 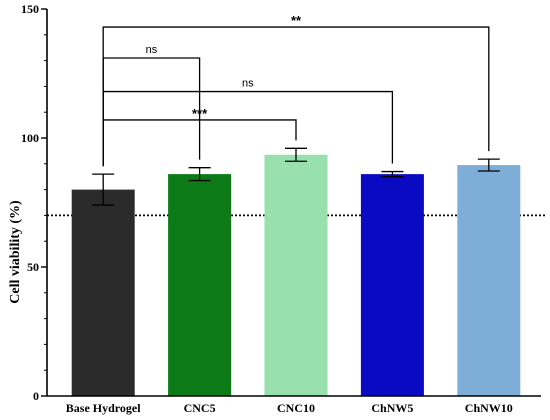 I want to click on x-axis-labels: Base Hydrogel CNC5 CNC10 ChNW5 ChNW10, so click(x=294, y=405).